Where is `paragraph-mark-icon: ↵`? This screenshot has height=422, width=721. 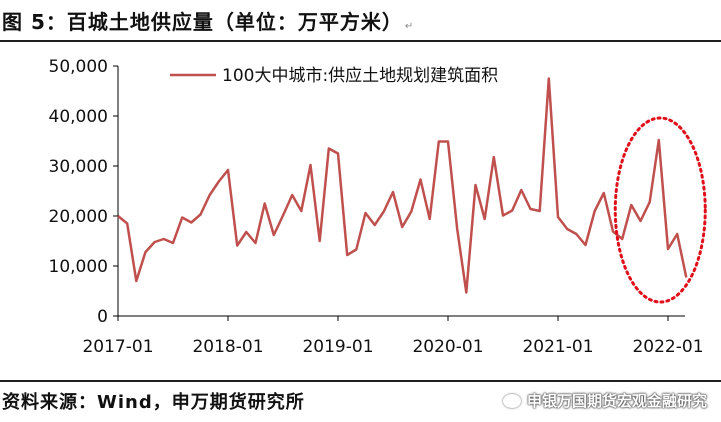 paragraph-mark-icon: ↵ is located at coordinates (409, 26).